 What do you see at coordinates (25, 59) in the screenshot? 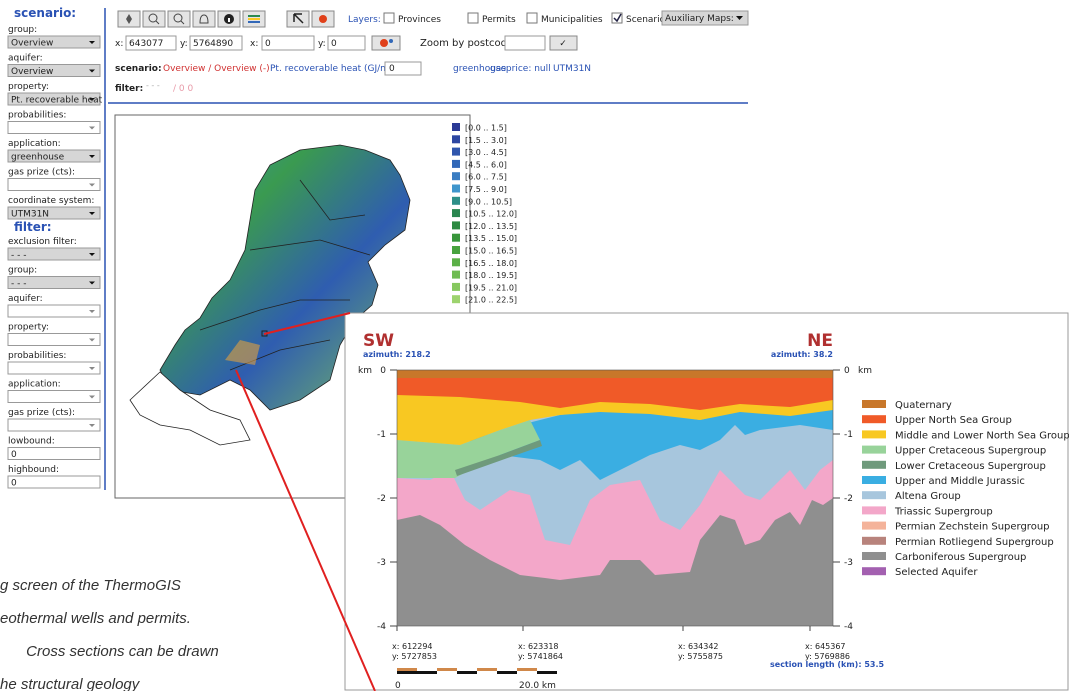
I see `field-label: aquifer:` at bounding box center [25, 59].